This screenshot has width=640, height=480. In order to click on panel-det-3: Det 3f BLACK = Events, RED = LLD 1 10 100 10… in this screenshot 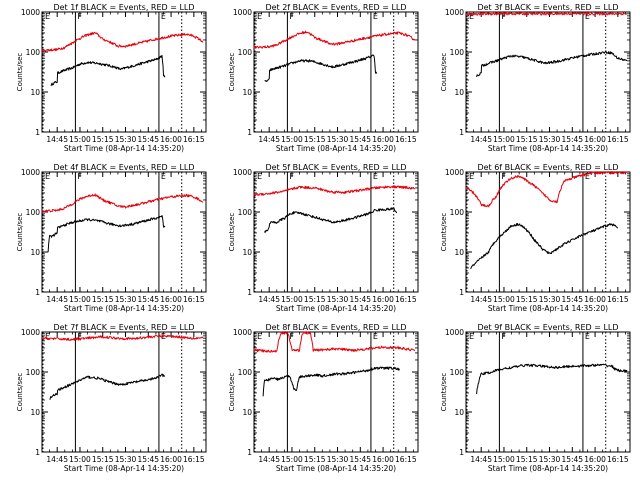, I will do `click(535, 78)`.